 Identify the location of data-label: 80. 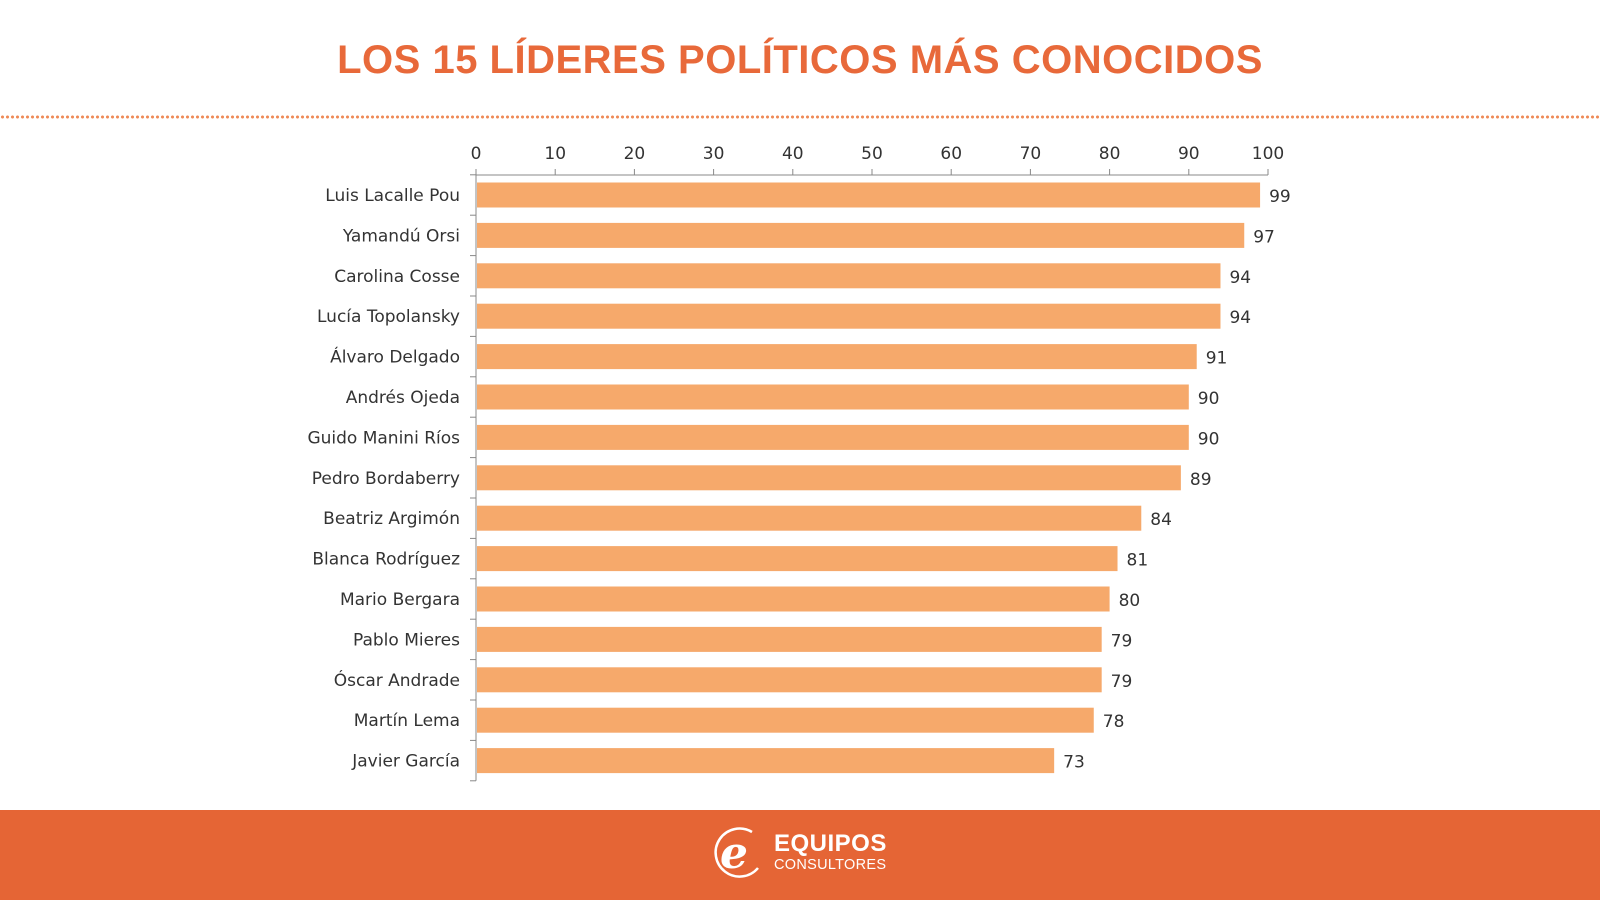
(1130, 601).